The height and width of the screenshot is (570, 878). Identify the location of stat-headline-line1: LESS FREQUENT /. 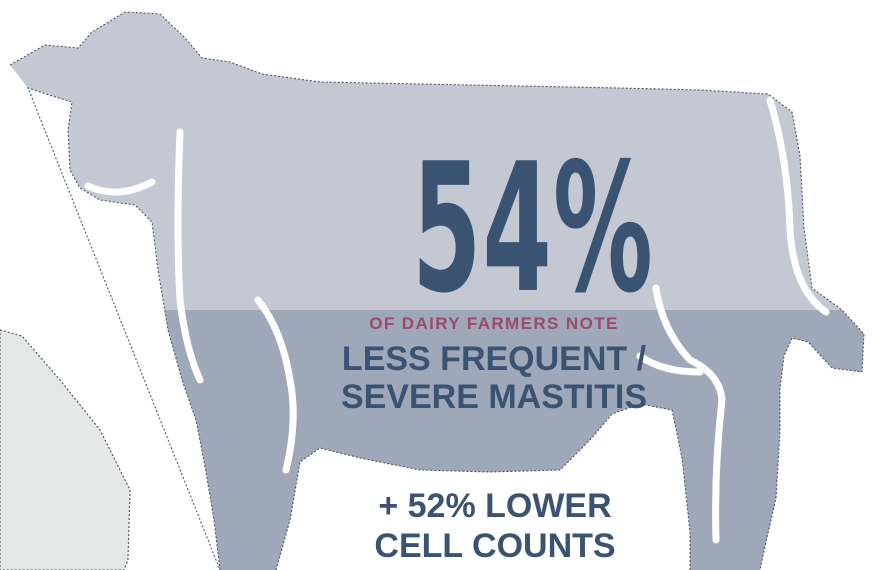
(494, 359).